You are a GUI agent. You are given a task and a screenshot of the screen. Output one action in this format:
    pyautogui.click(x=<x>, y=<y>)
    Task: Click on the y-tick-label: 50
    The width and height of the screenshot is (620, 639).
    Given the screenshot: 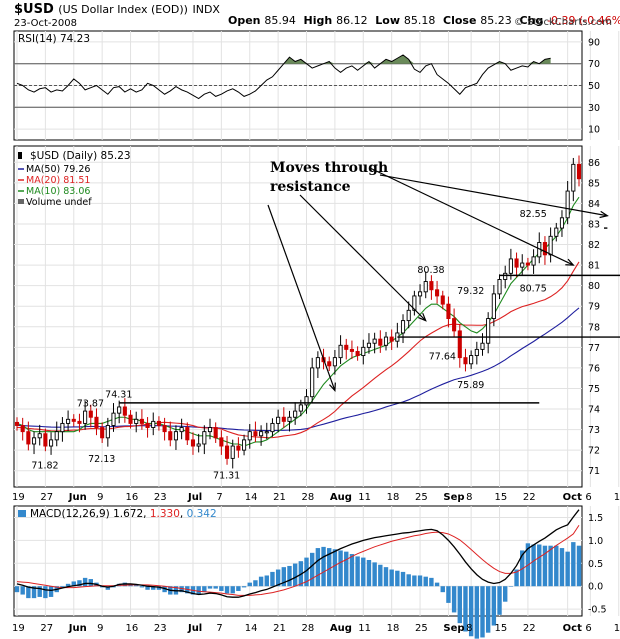 What is the action you would take?
    pyautogui.click(x=594, y=86)
    